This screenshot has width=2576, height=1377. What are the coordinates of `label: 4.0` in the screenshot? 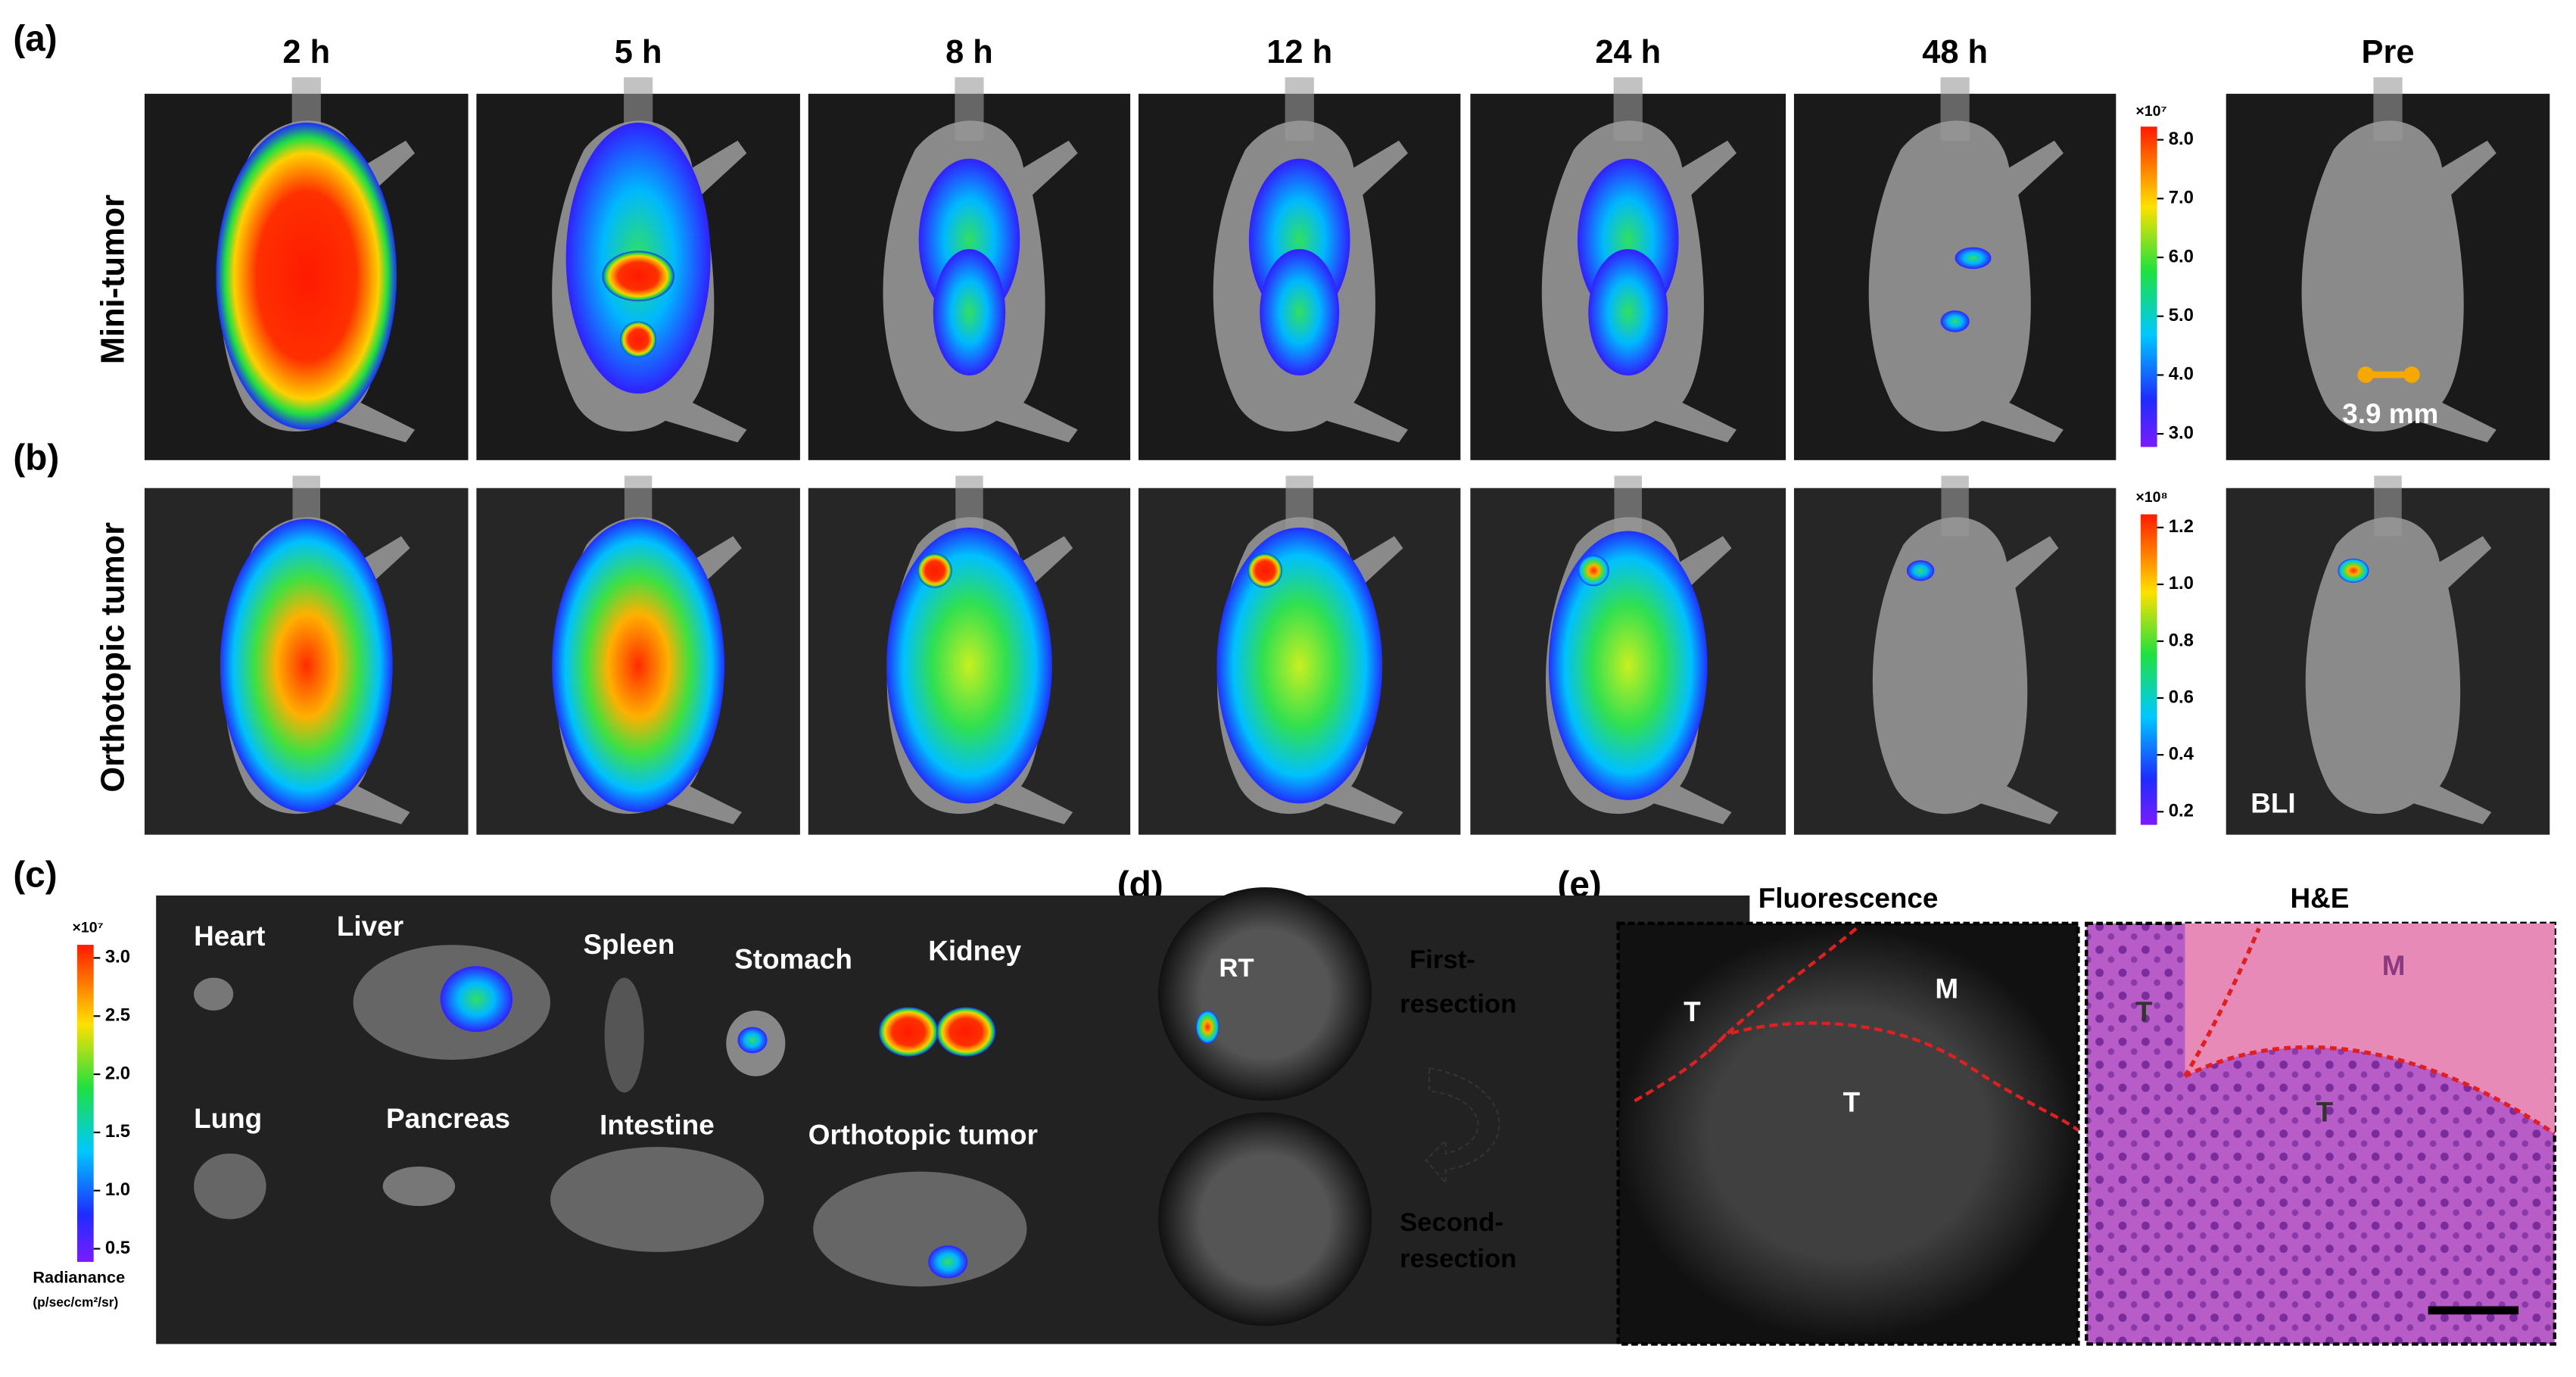 It's located at (2181, 374).